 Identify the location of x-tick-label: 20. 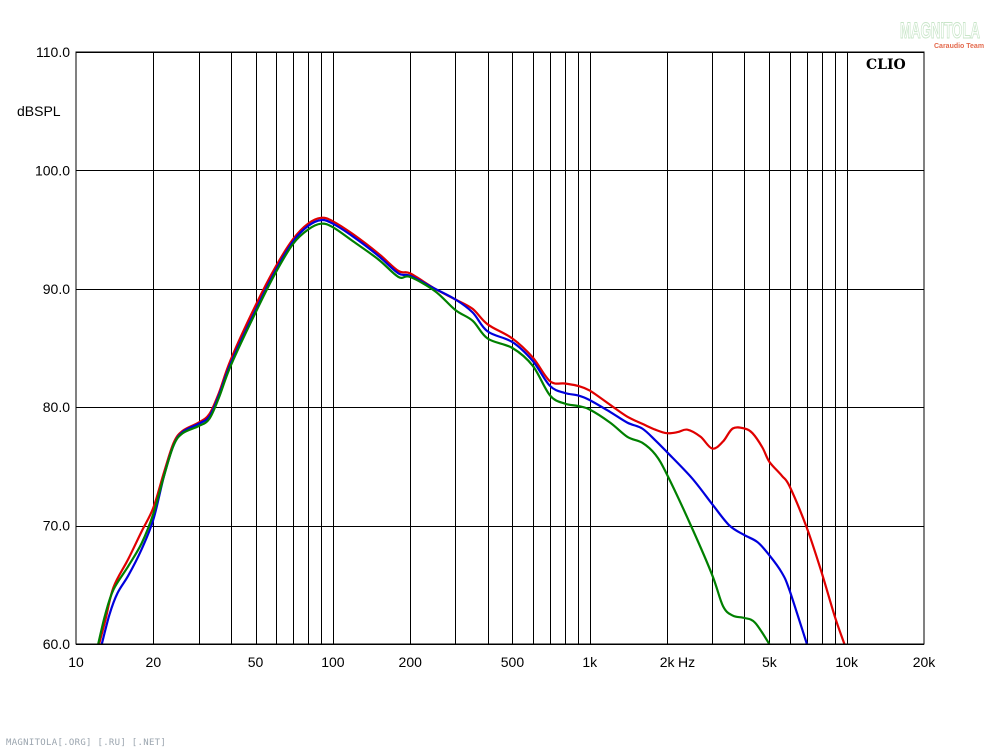
(154, 662).